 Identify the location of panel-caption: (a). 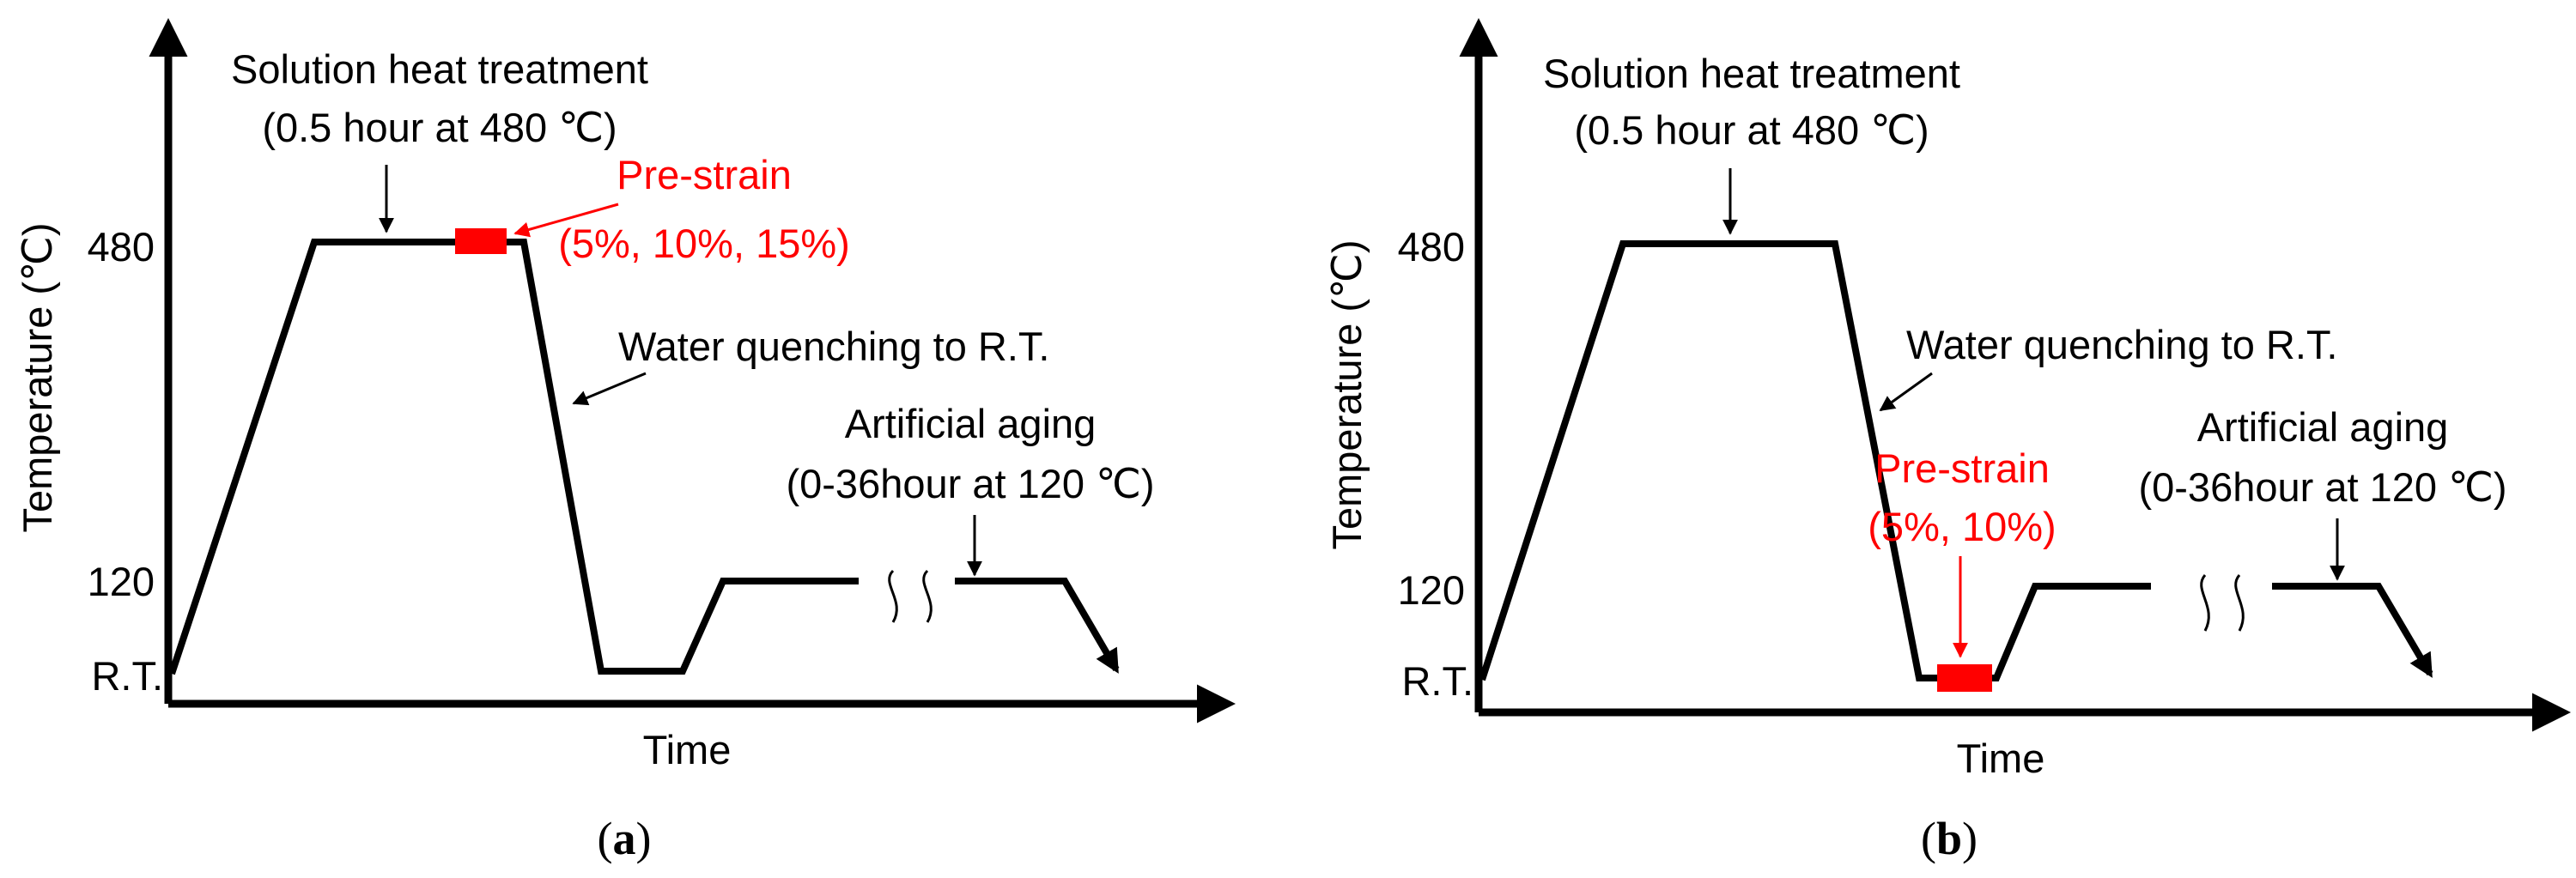
(625, 838).